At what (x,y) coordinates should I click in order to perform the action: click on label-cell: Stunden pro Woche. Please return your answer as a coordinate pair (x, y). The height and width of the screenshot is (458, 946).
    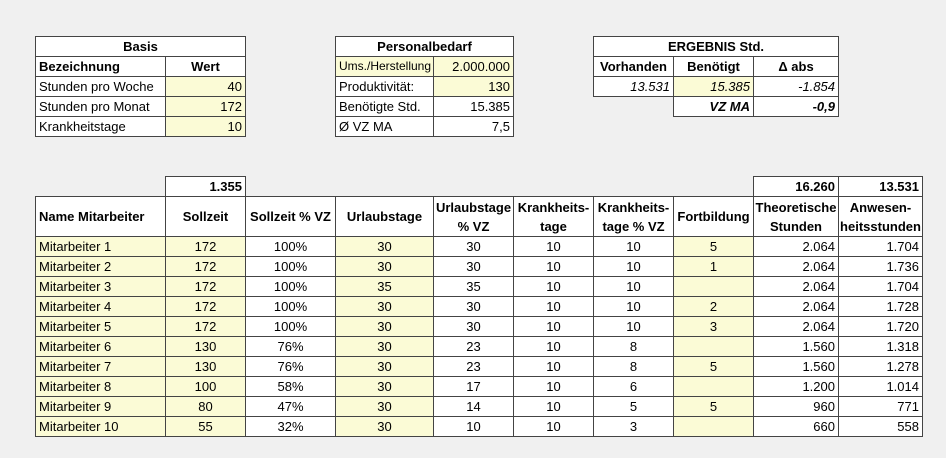
    Looking at the image, I should click on (100, 86).